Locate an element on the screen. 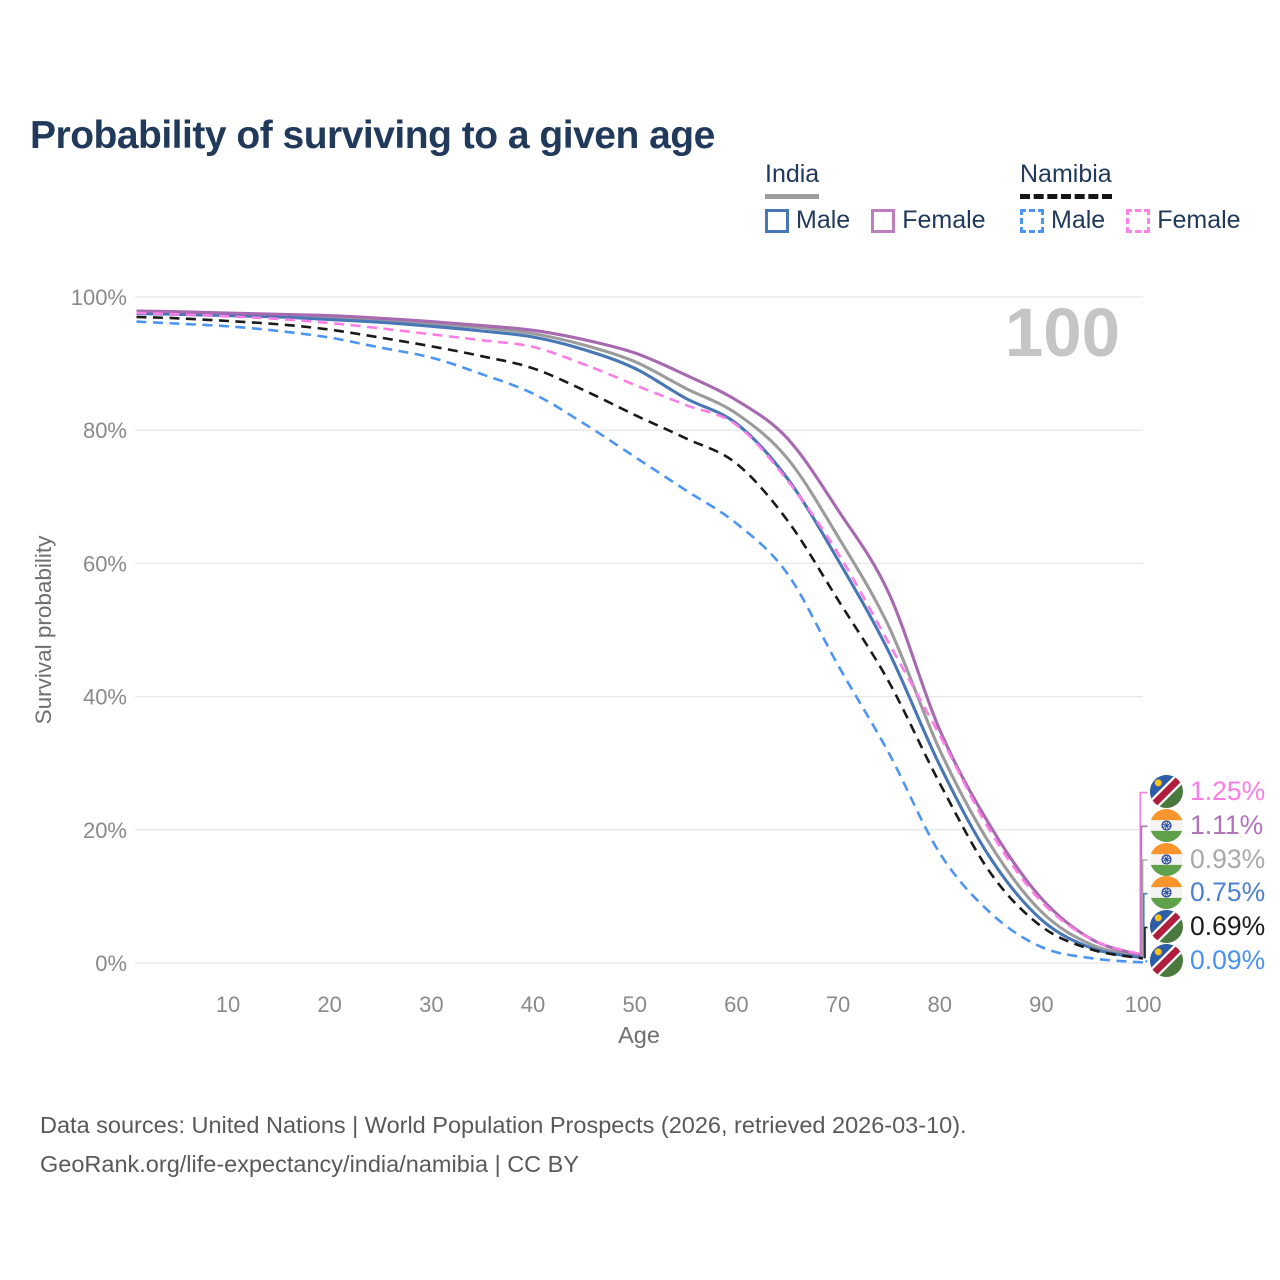 Image resolution: width=1280 pixels, height=1280 pixels. namibia-male-swatch is located at coordinates (1032, 220).